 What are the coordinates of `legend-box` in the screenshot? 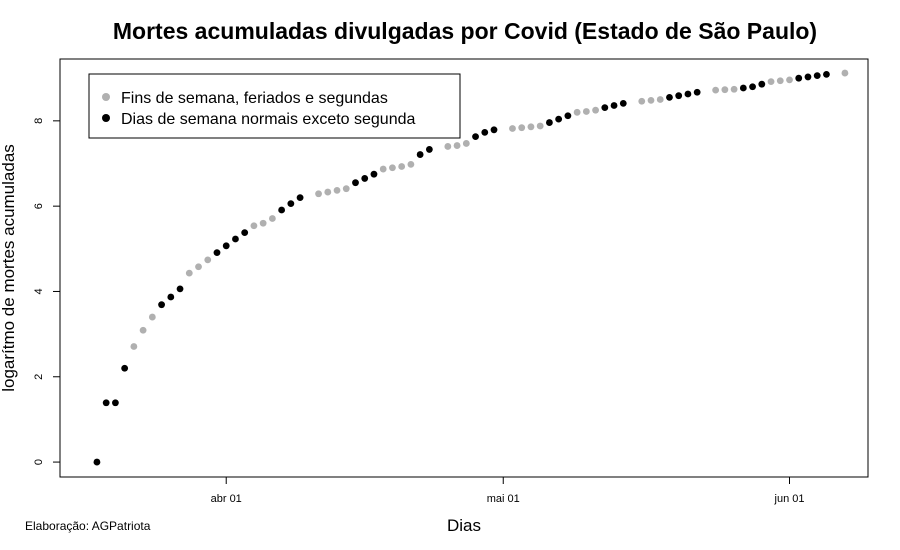 It's located at (274, 106).